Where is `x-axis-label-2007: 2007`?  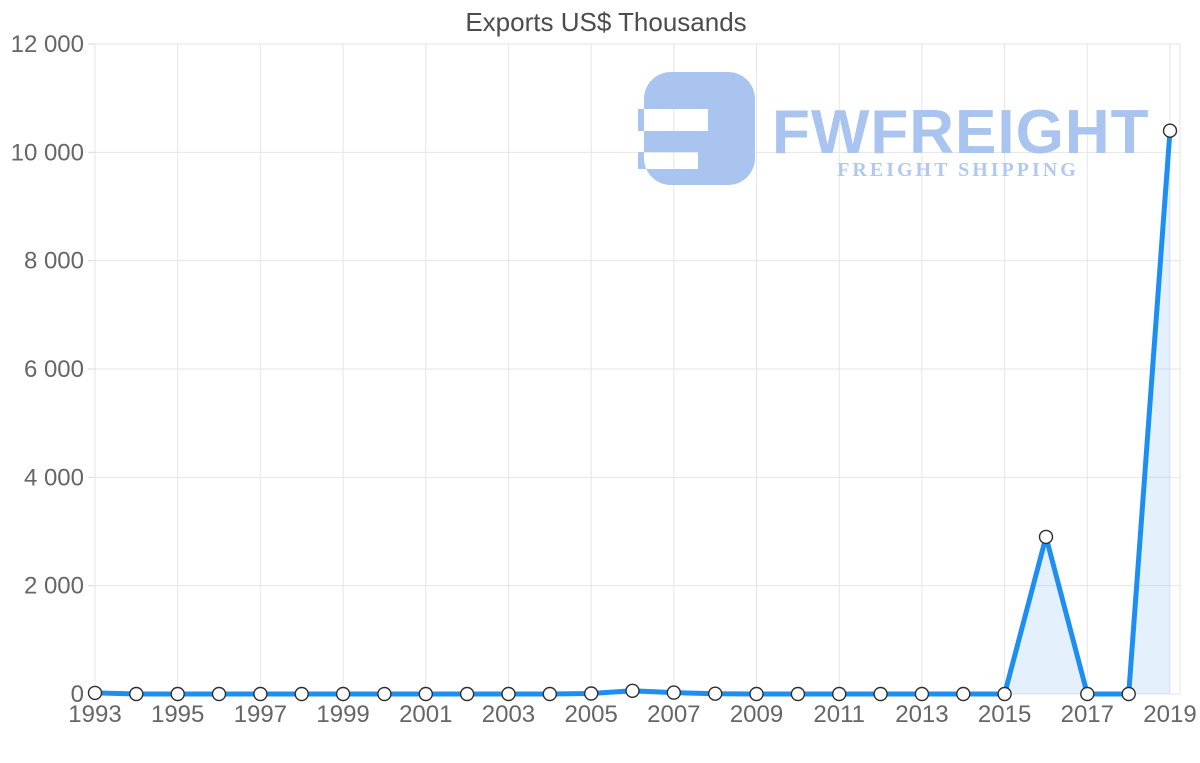 x-axis-label-2007: 2007 is located at coordinates (673, 714).